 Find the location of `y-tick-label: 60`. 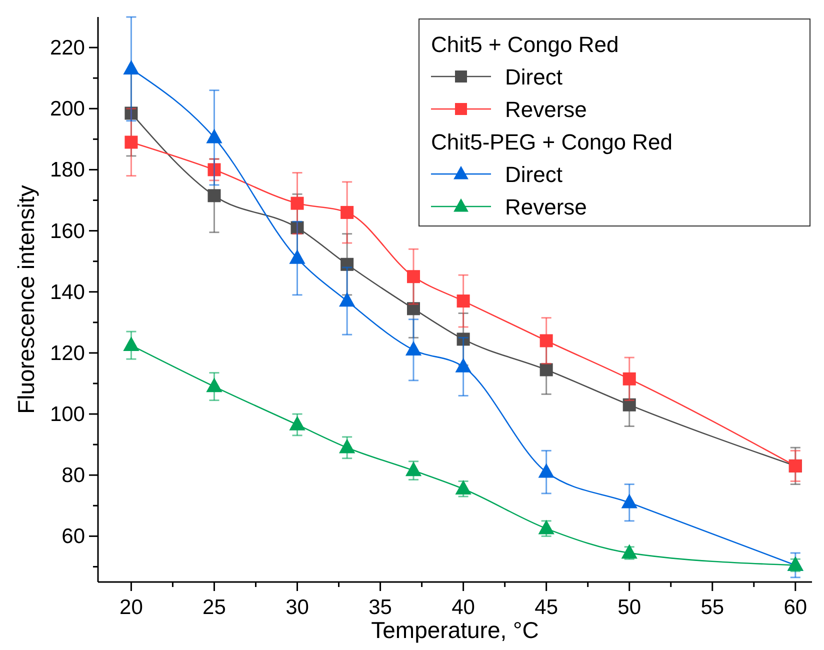

y-tick-label: 60 is located at coordinates (73, 536).